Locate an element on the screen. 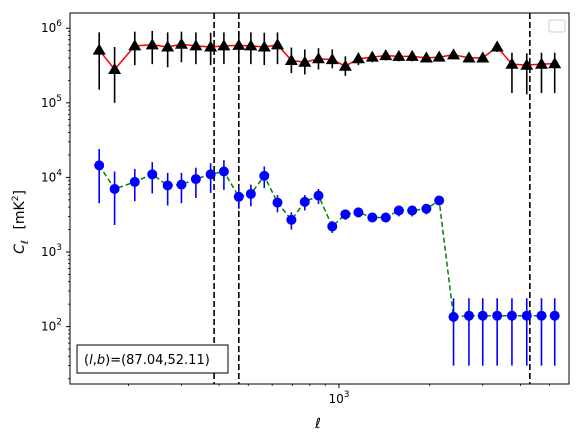 The image size is (580, 441). y-tick-label: 10² is located at coordinates (51, 326).